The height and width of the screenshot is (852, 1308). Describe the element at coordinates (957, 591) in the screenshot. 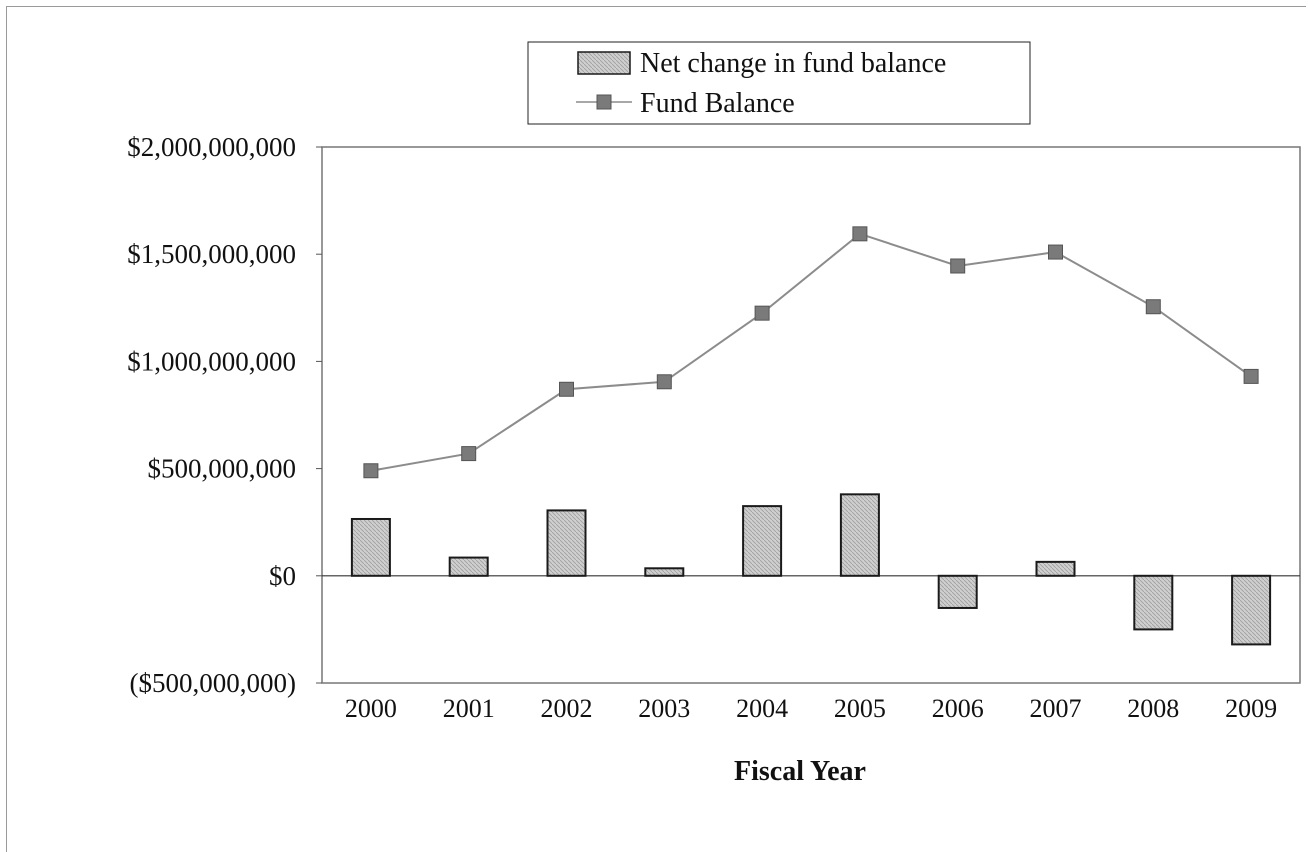

I see `bar-net-change-2006` at that location.